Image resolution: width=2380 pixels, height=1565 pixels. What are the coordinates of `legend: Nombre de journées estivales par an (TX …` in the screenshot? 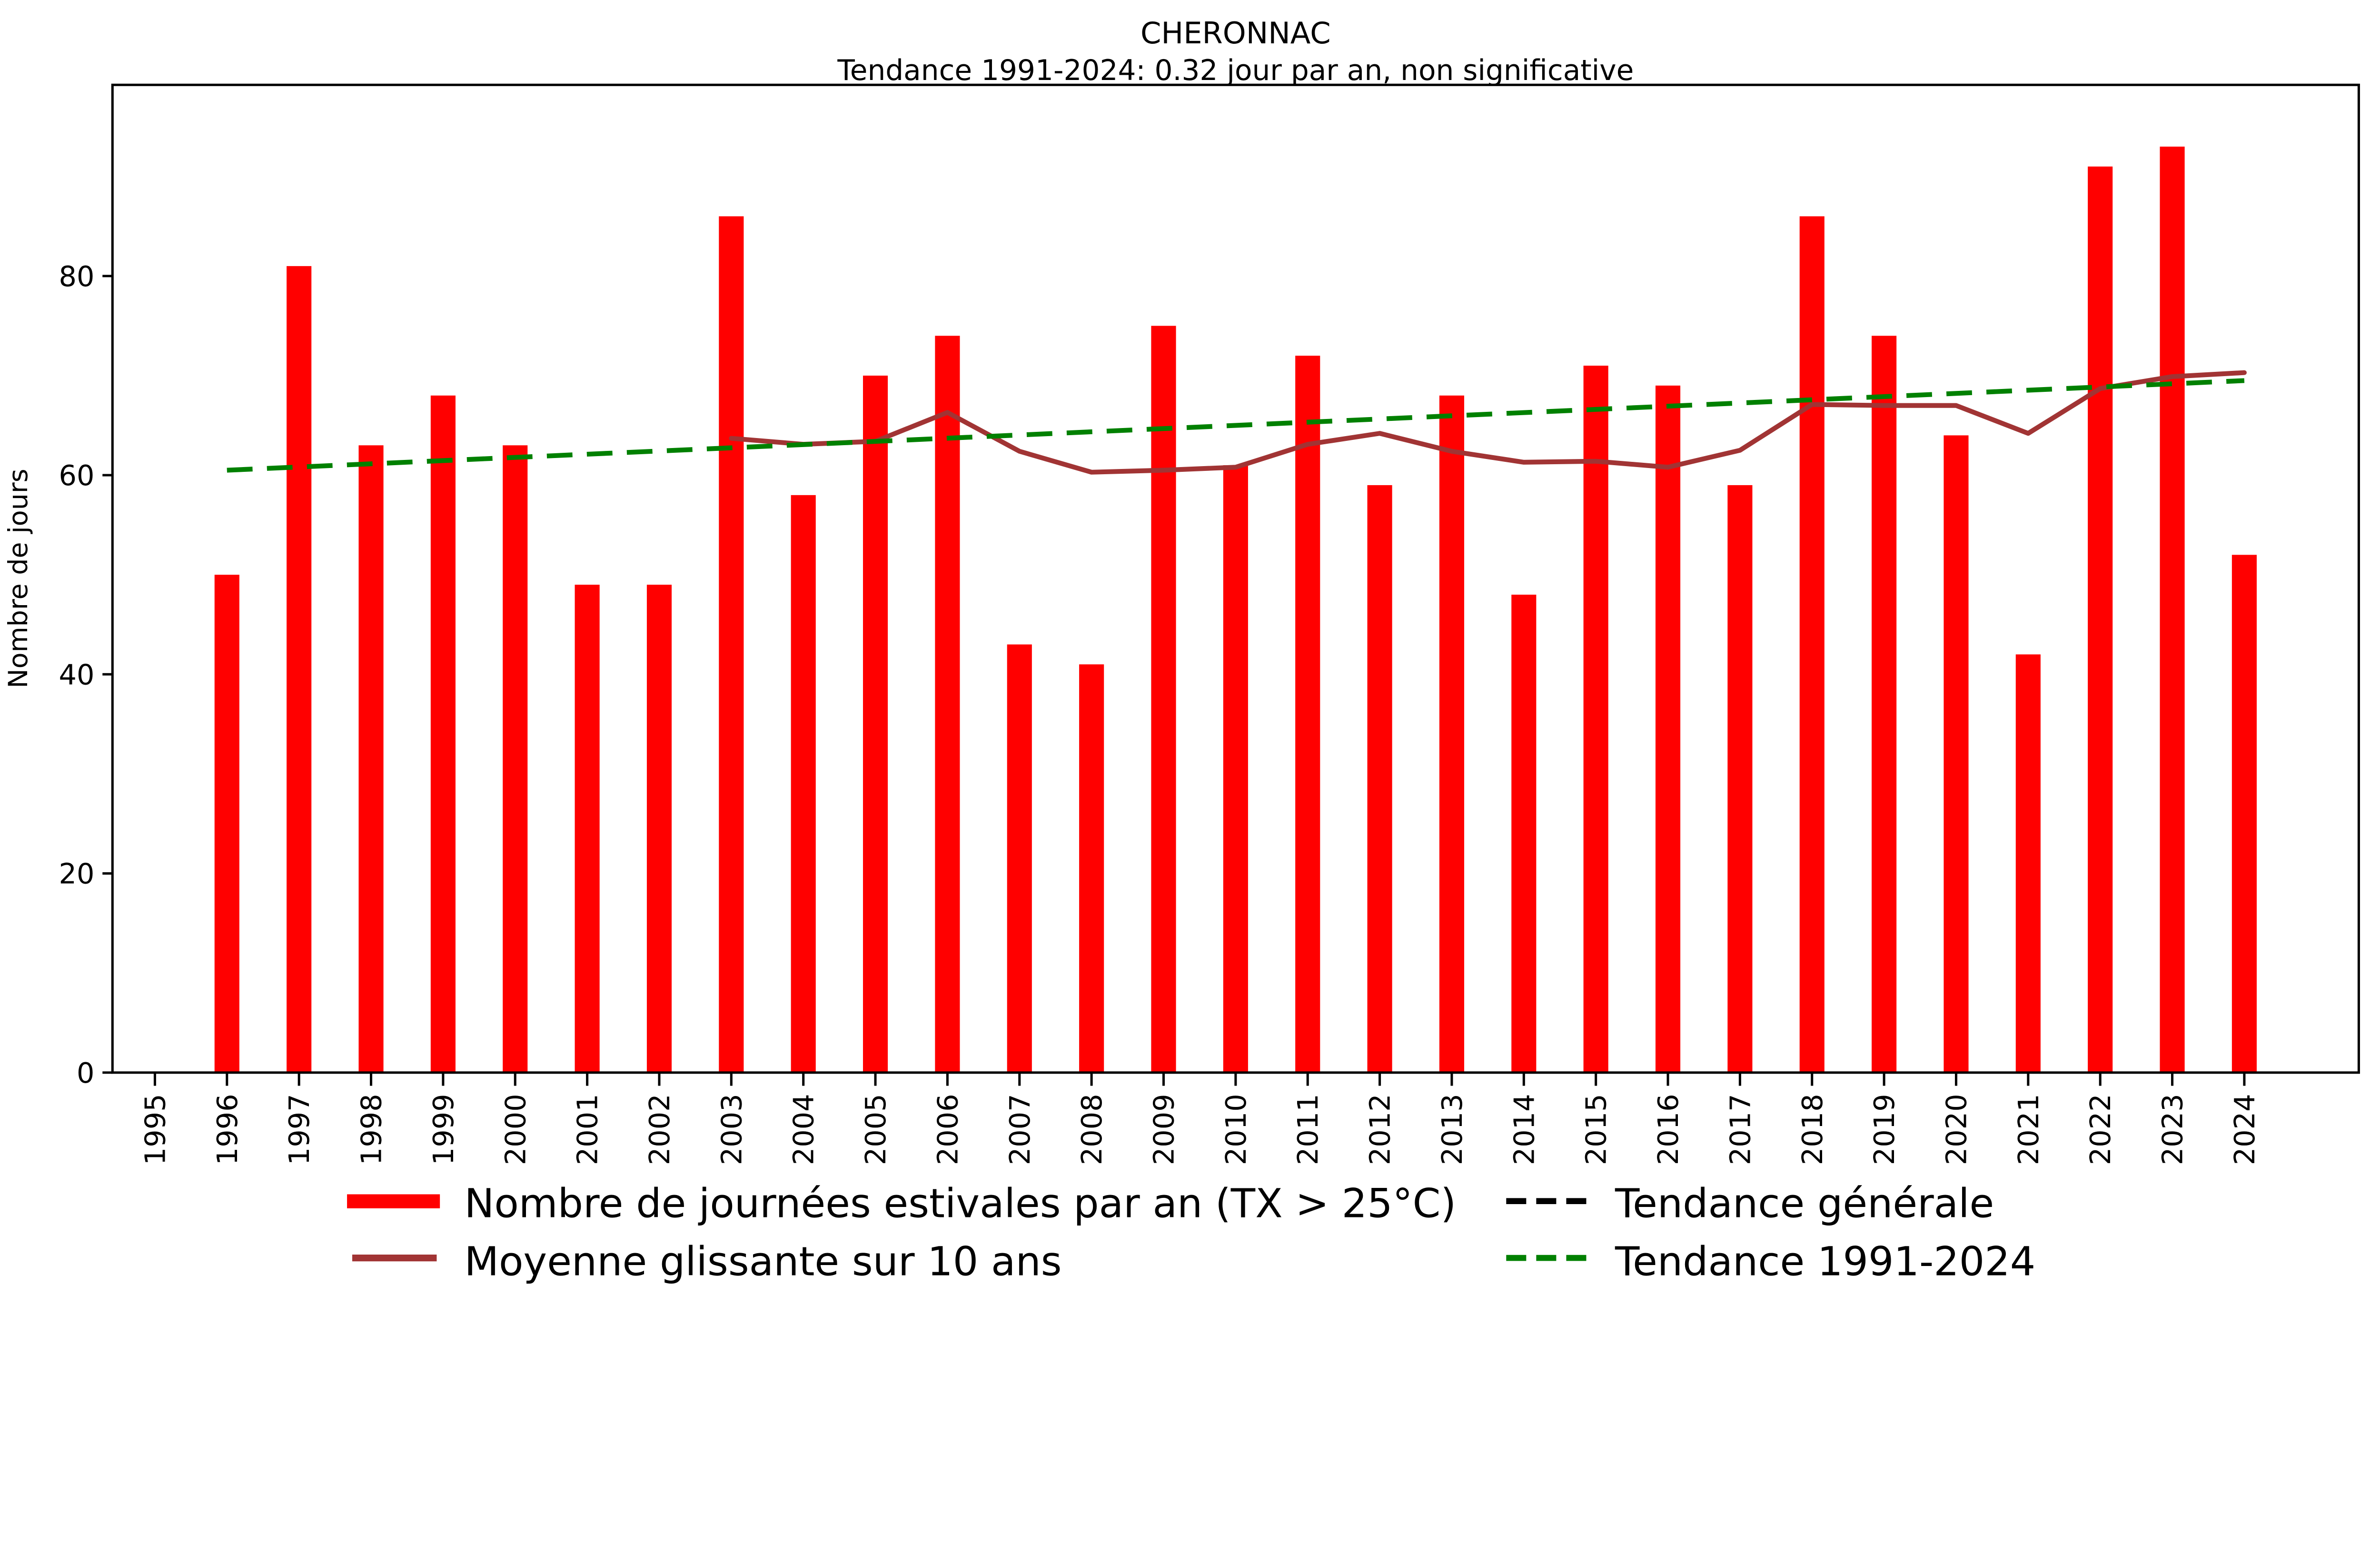 It's located at (1191, 1232).